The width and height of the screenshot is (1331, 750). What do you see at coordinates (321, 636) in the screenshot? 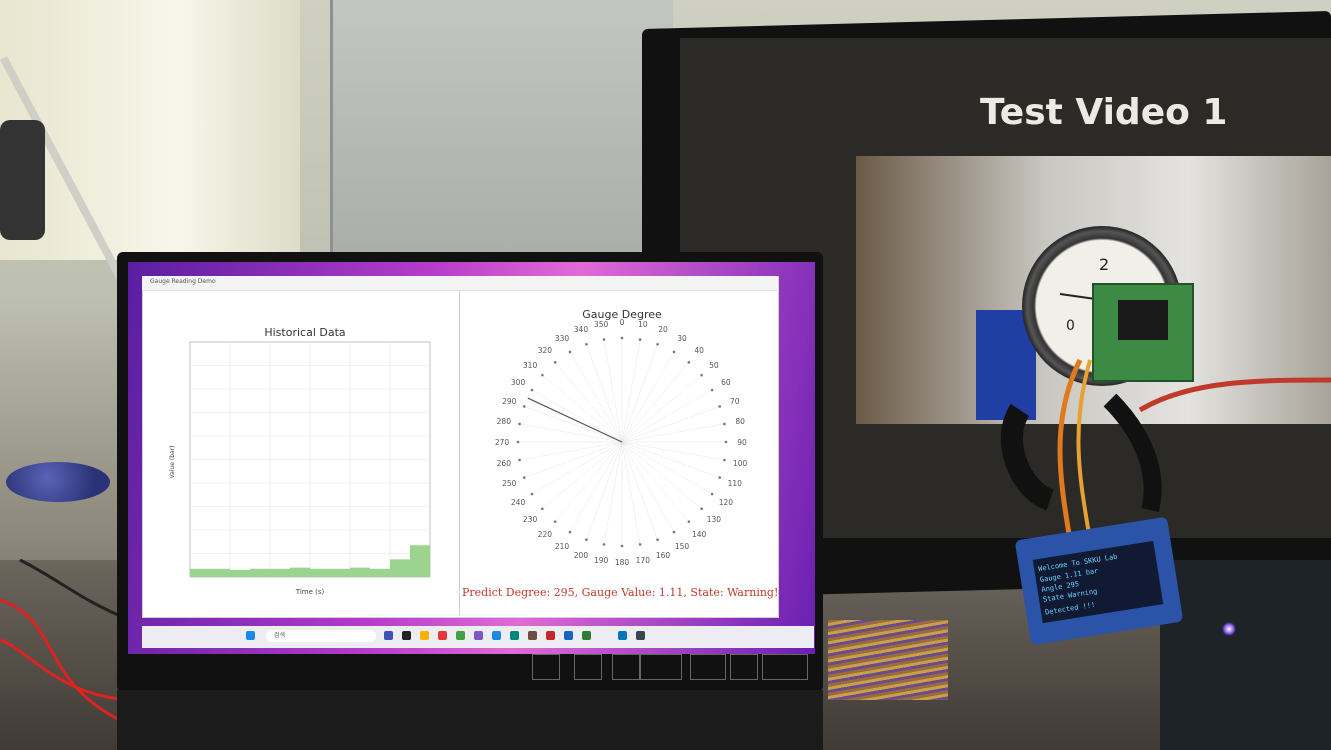
I see `taskbar-search: 검색` at bounding box center [321, 636].